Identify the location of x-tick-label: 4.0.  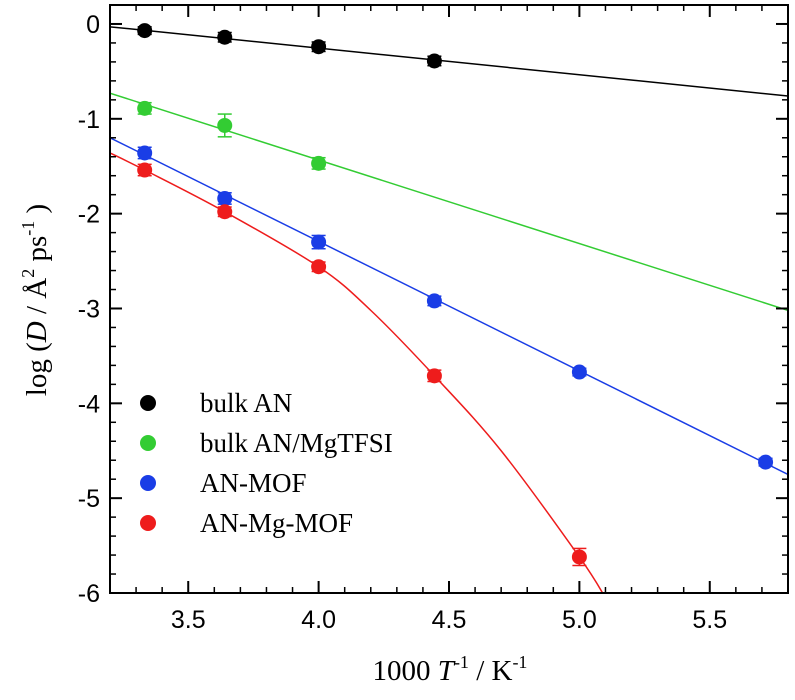
(318, 620).